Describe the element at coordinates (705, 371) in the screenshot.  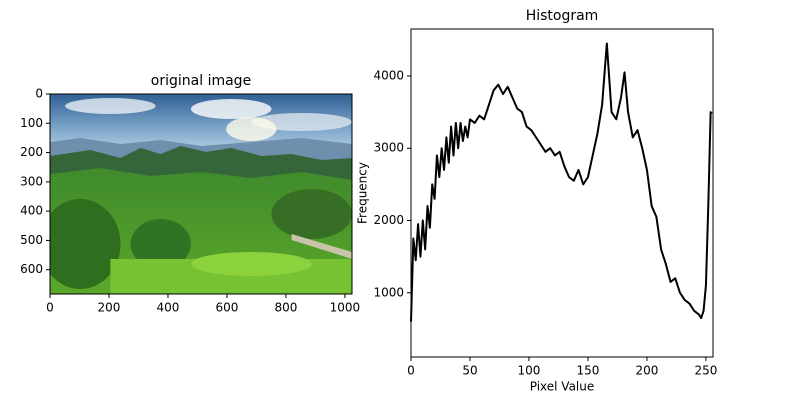
I see `x-tick-label: 250` at that location.